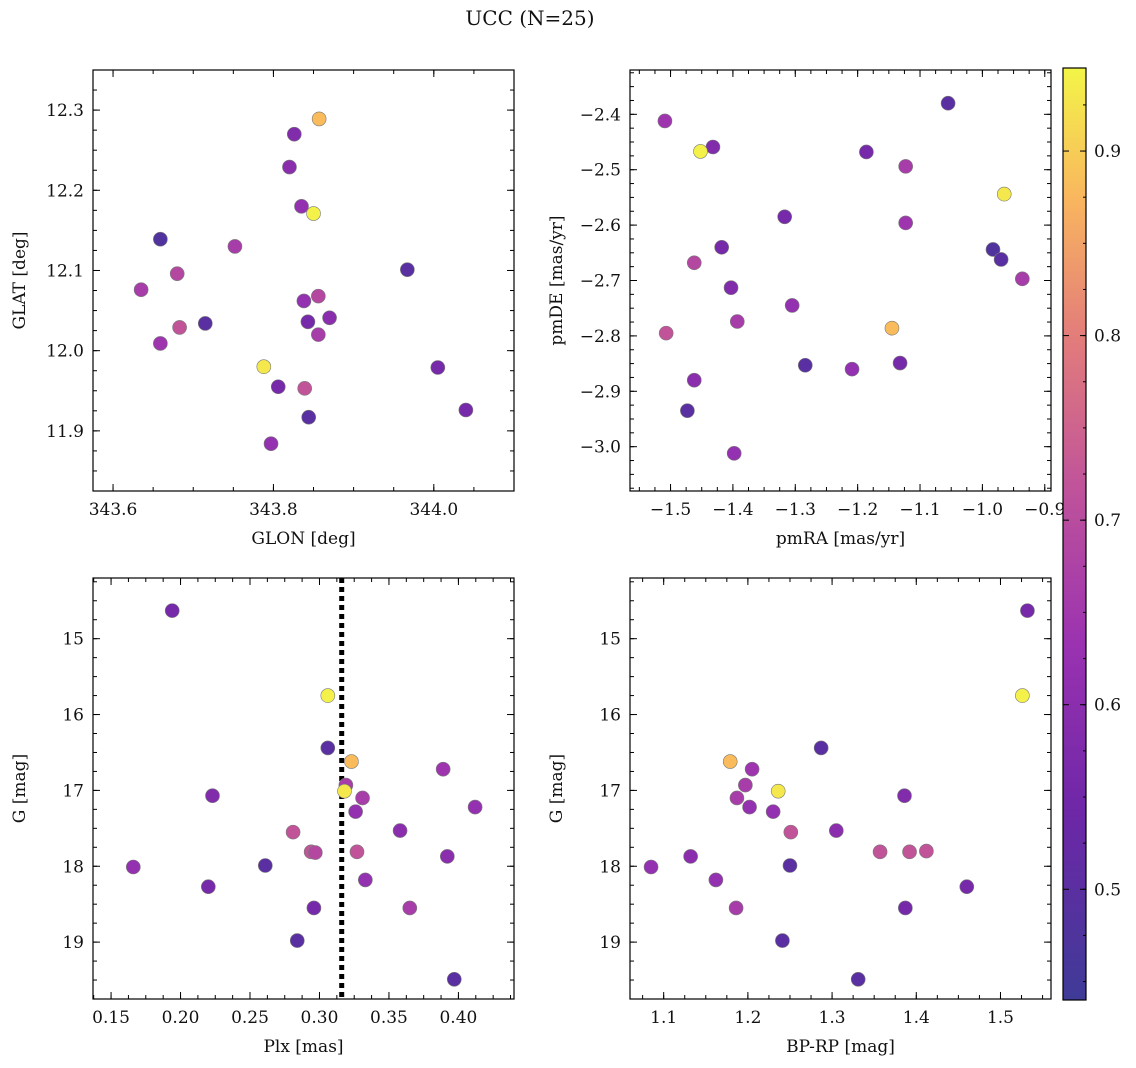 The image size is (1136, 1068). Describe the element at coordinates (1107, 890) in the screenshot. I see `colorbar-tick-label: 0.5` at that location.